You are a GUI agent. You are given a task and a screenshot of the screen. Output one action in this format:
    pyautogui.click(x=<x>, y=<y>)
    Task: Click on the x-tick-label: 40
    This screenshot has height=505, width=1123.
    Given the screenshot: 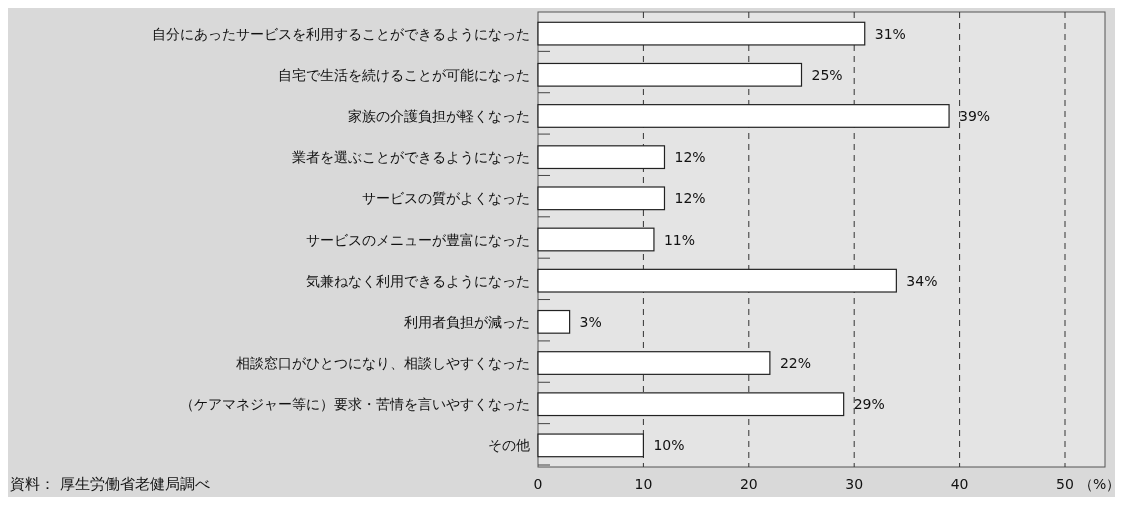 What is the action you would take?
    pyautogui.click(x=959, y=484)
    